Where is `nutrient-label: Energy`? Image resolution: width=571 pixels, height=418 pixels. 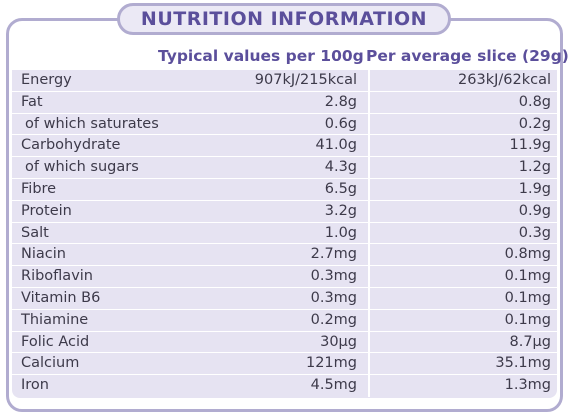 nutrient-label: Energy is located at coordinates (46, 80).